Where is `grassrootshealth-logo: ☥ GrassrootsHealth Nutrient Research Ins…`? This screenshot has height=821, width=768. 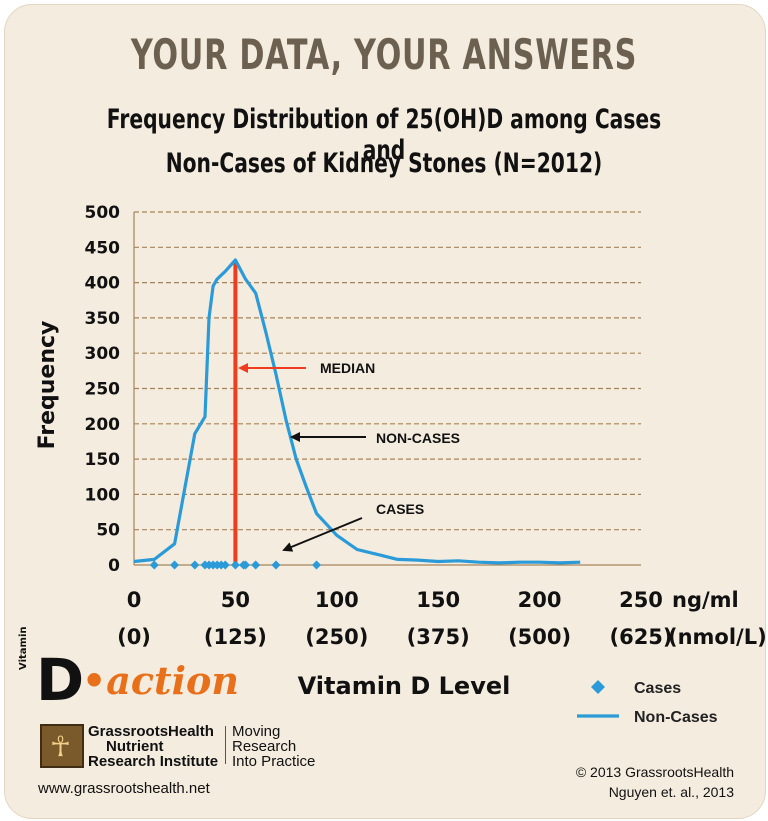
grassrootshealth-logo: ☥ GrassrootsHealth Nutrient Research Ins… is located at coordinates (190, 749).